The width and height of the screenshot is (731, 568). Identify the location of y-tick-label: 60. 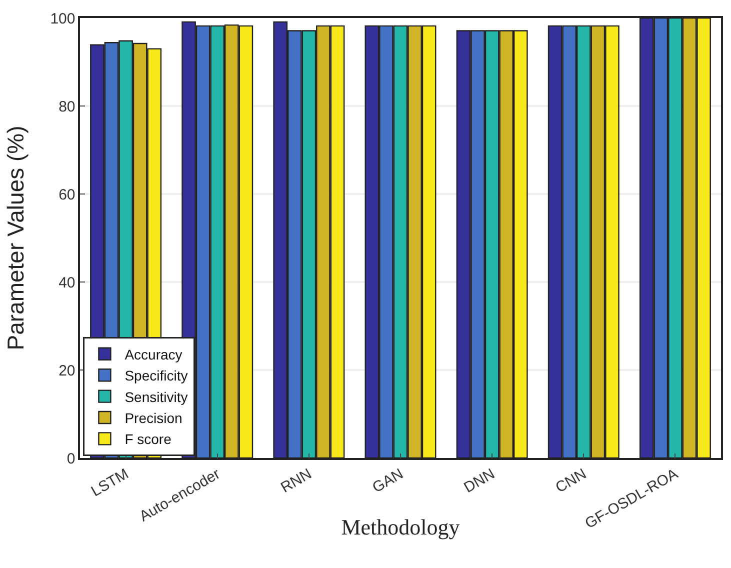
(67, 195).